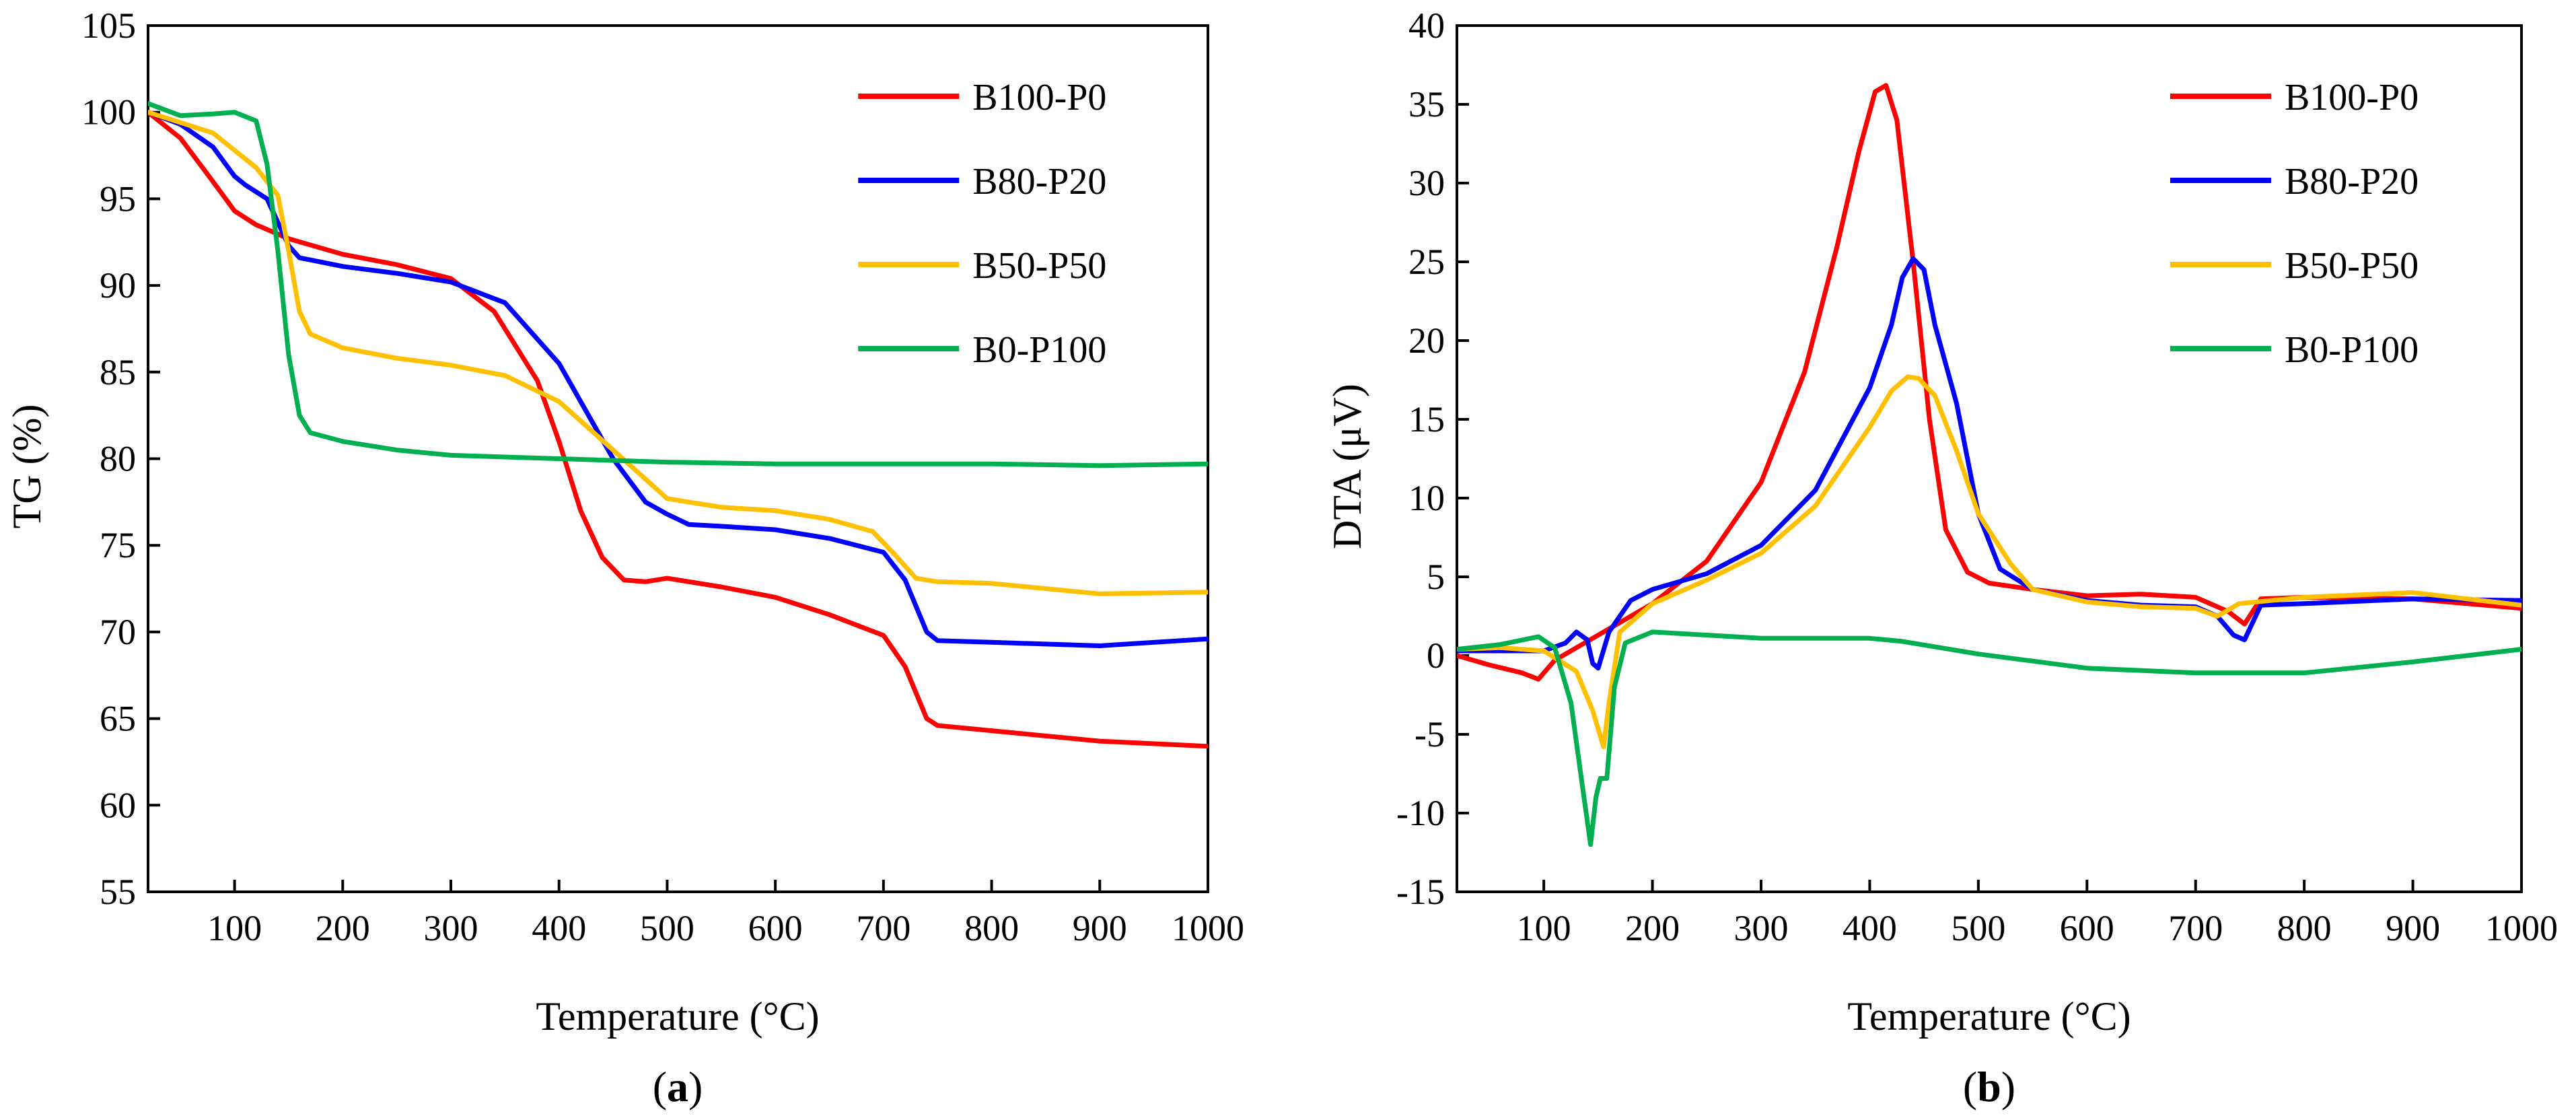 The height and width of the screenshot is (1120, 2576). Describe the element at coordinates (2352, 266) in the screenshot. I see `legend-label-b50-p50-b: B50-P50` at that location.